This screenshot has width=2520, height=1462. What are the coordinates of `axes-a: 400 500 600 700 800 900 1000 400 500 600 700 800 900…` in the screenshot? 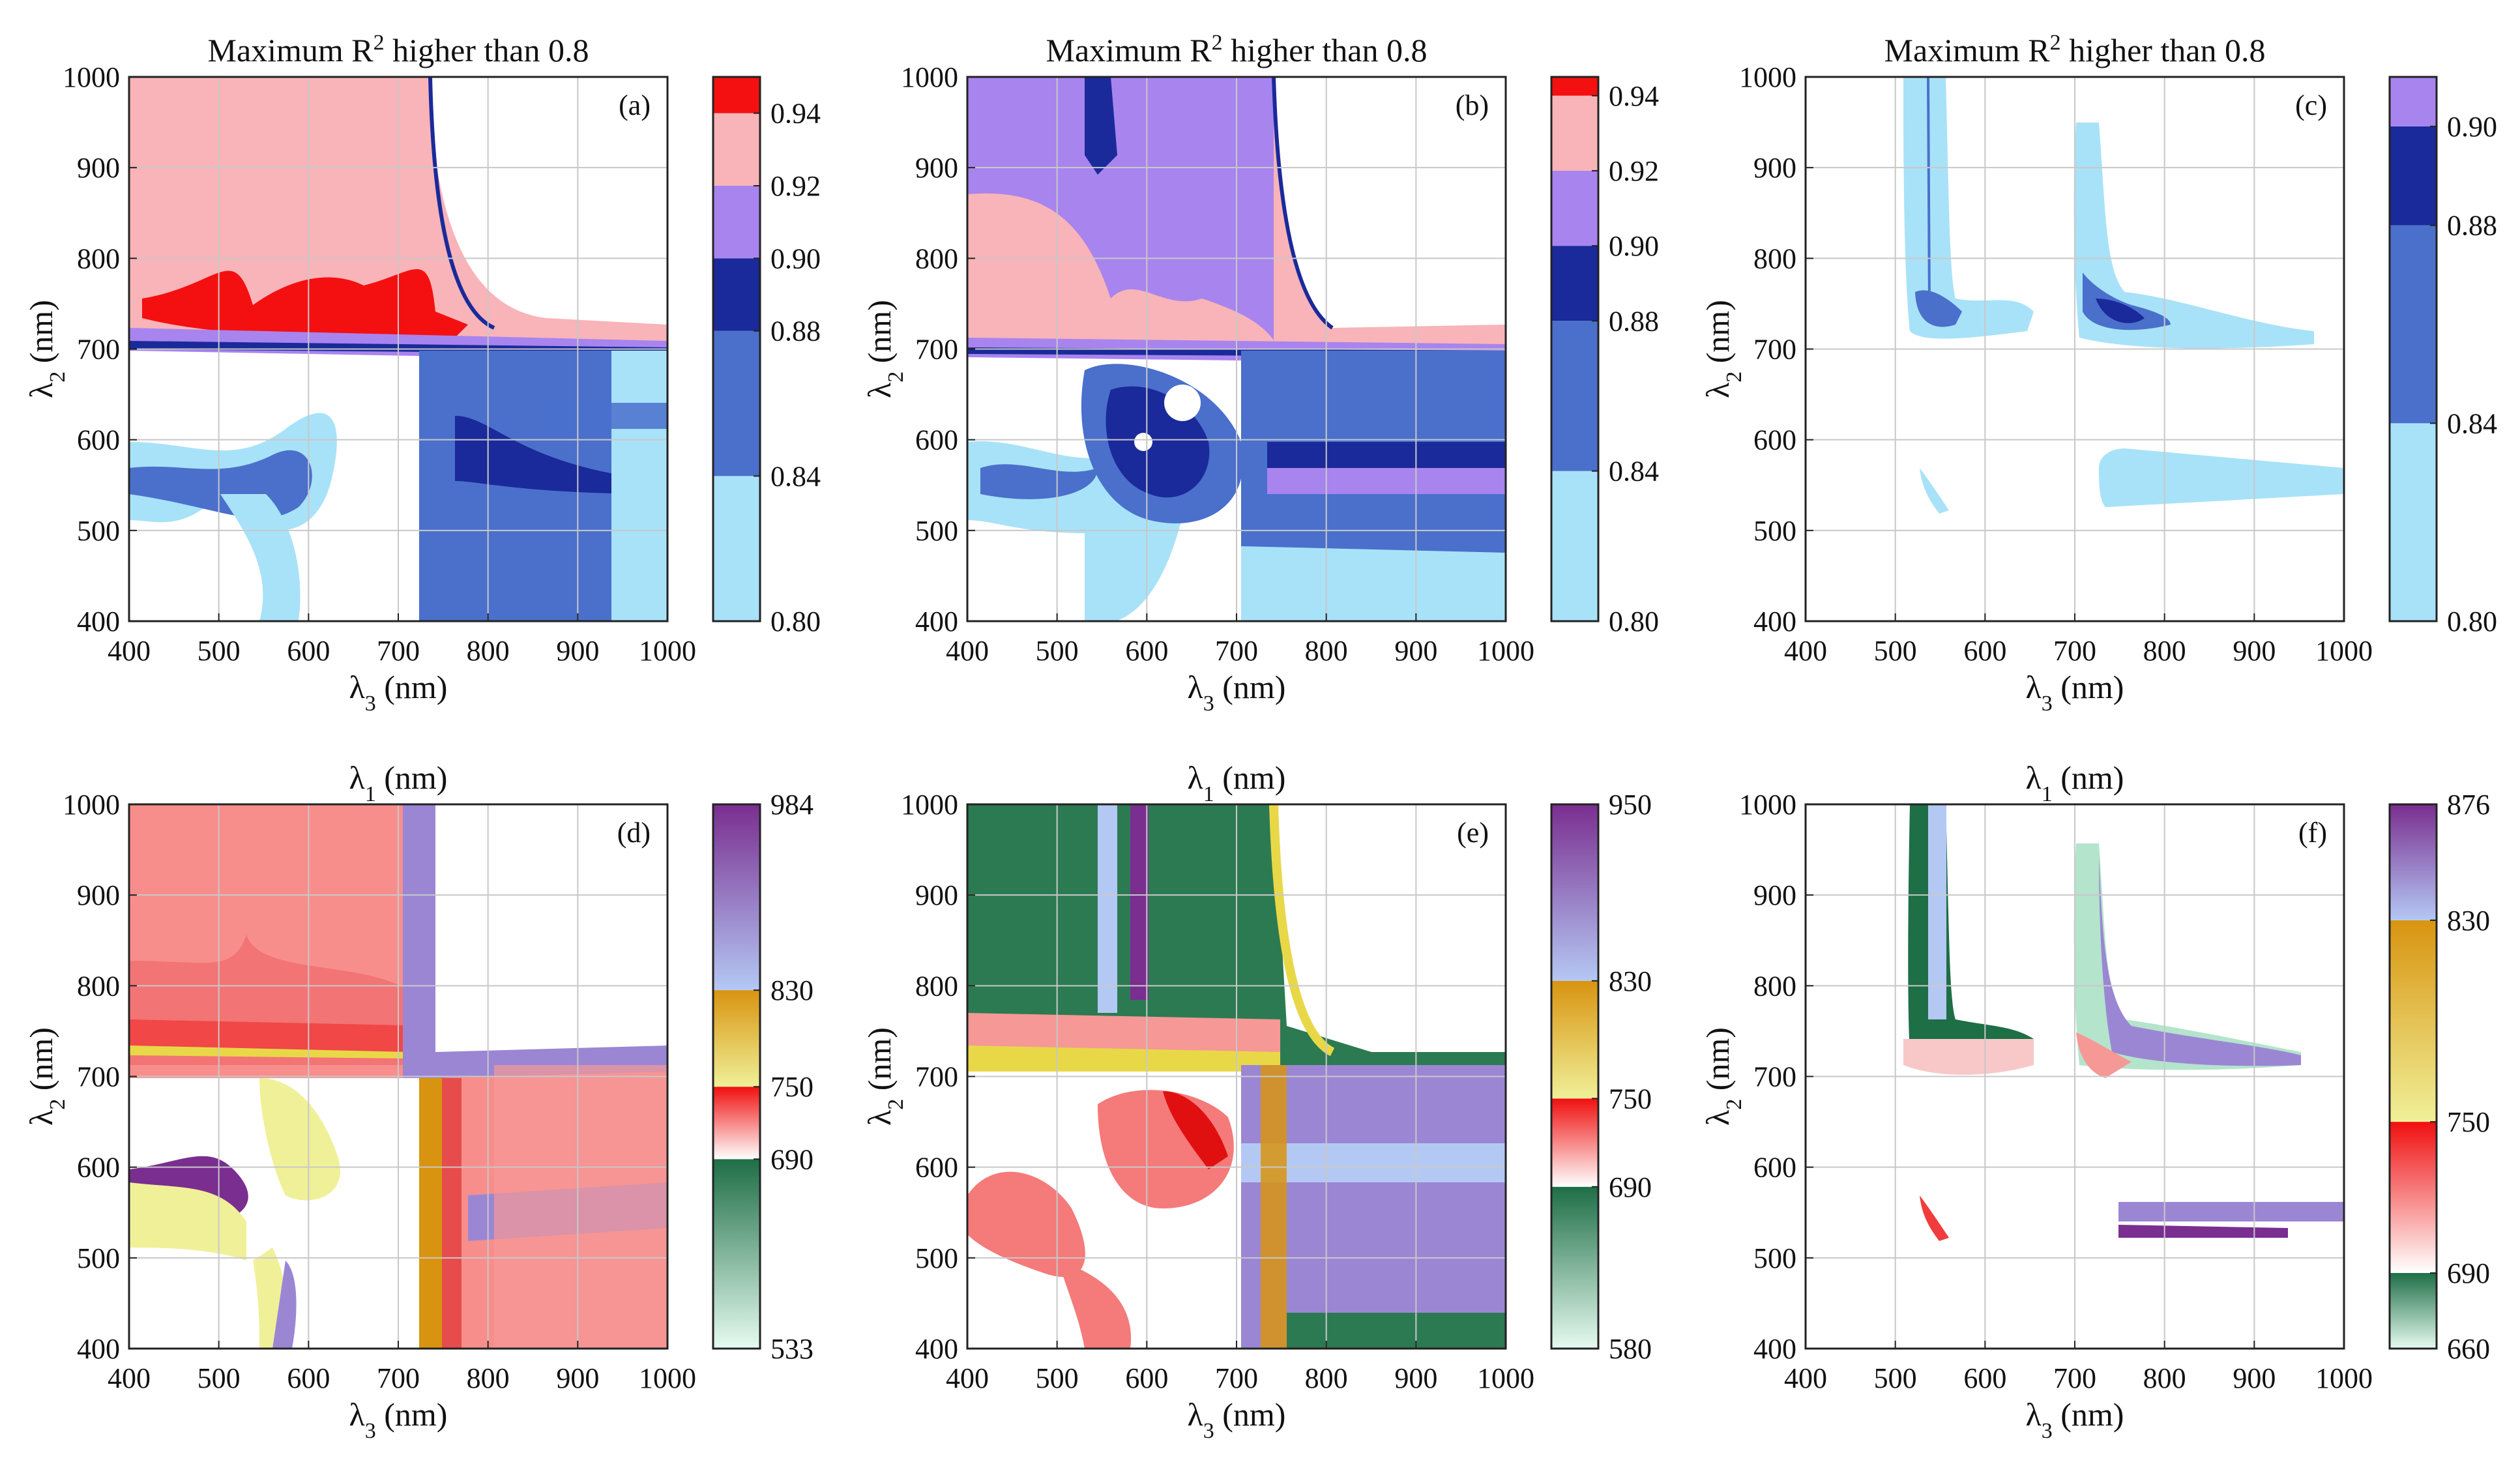 It's located at (422, 373).